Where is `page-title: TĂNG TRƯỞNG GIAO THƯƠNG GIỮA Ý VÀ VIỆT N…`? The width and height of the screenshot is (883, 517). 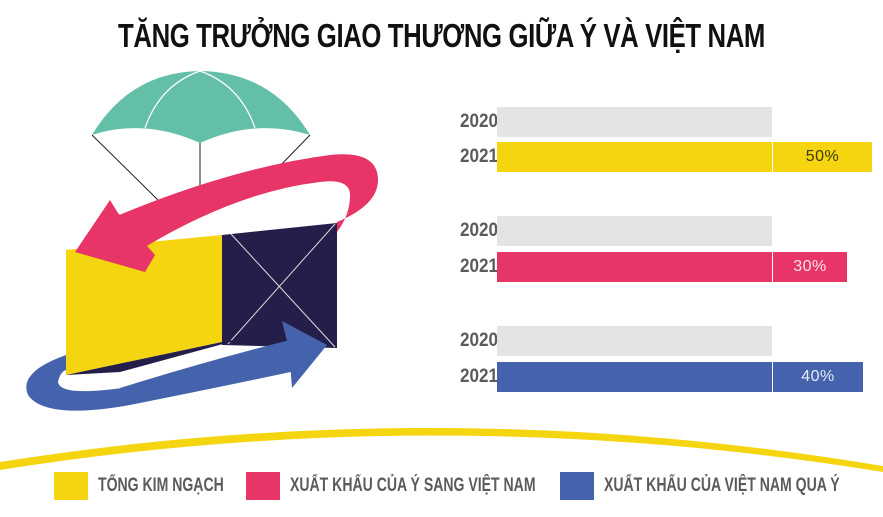
page-title: TĂNG TRƯỞNG GIAO THƯƠNG GIỮA Ý VÀ VIỆT N… is located at coordinates (441, 35).